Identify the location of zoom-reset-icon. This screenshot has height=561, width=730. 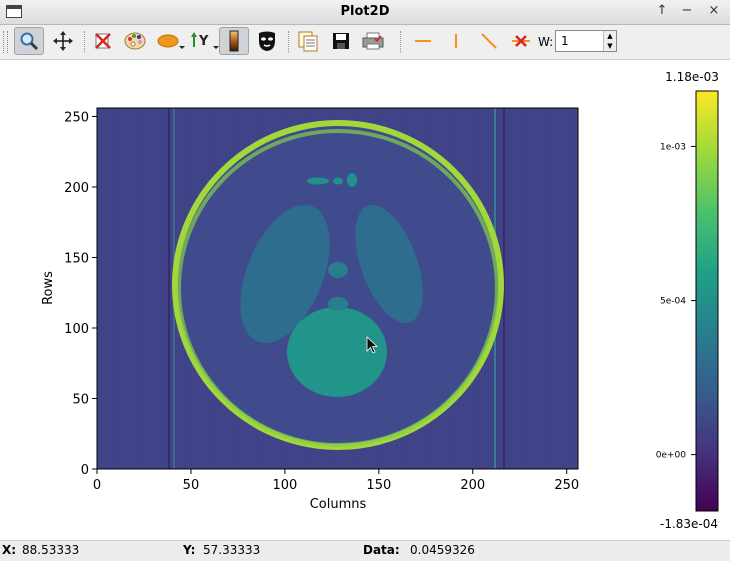
(103, 41).